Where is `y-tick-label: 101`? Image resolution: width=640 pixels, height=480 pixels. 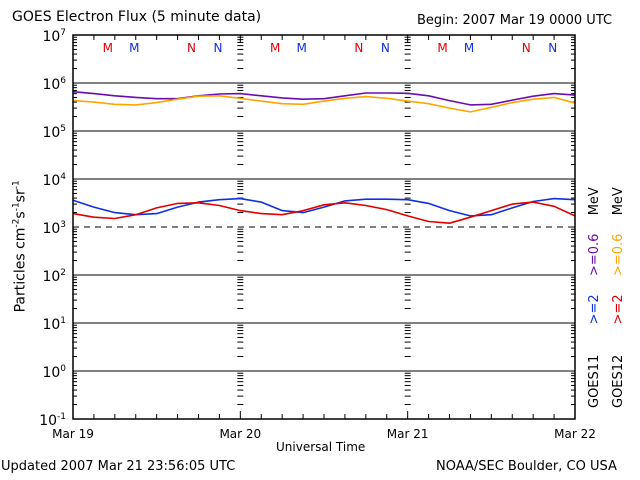 y-tick-label: 101 is located at coordinates (54, 324).